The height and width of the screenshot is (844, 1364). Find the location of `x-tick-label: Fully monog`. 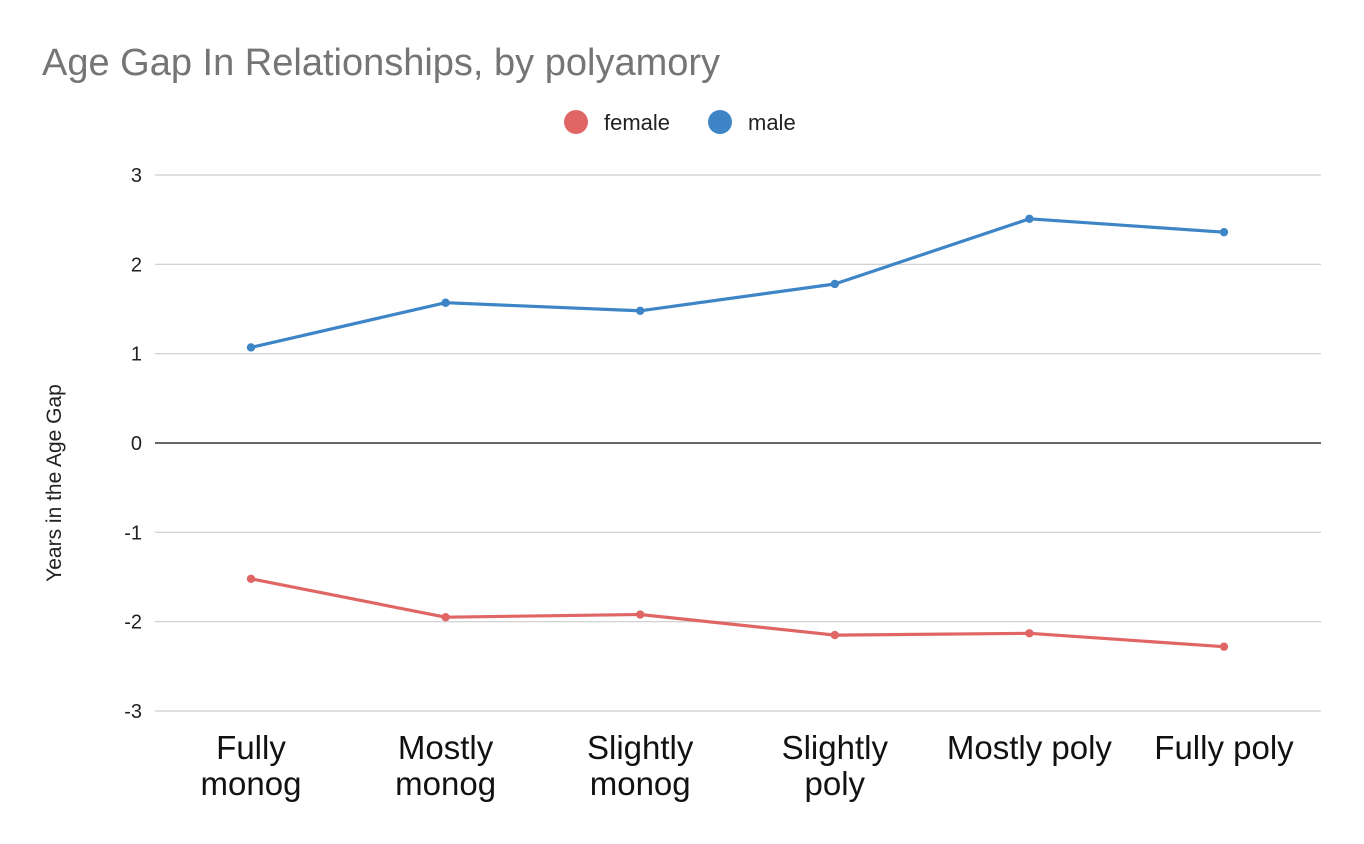

x-tick-label: Fully monog is located at coordinates (251, 765).